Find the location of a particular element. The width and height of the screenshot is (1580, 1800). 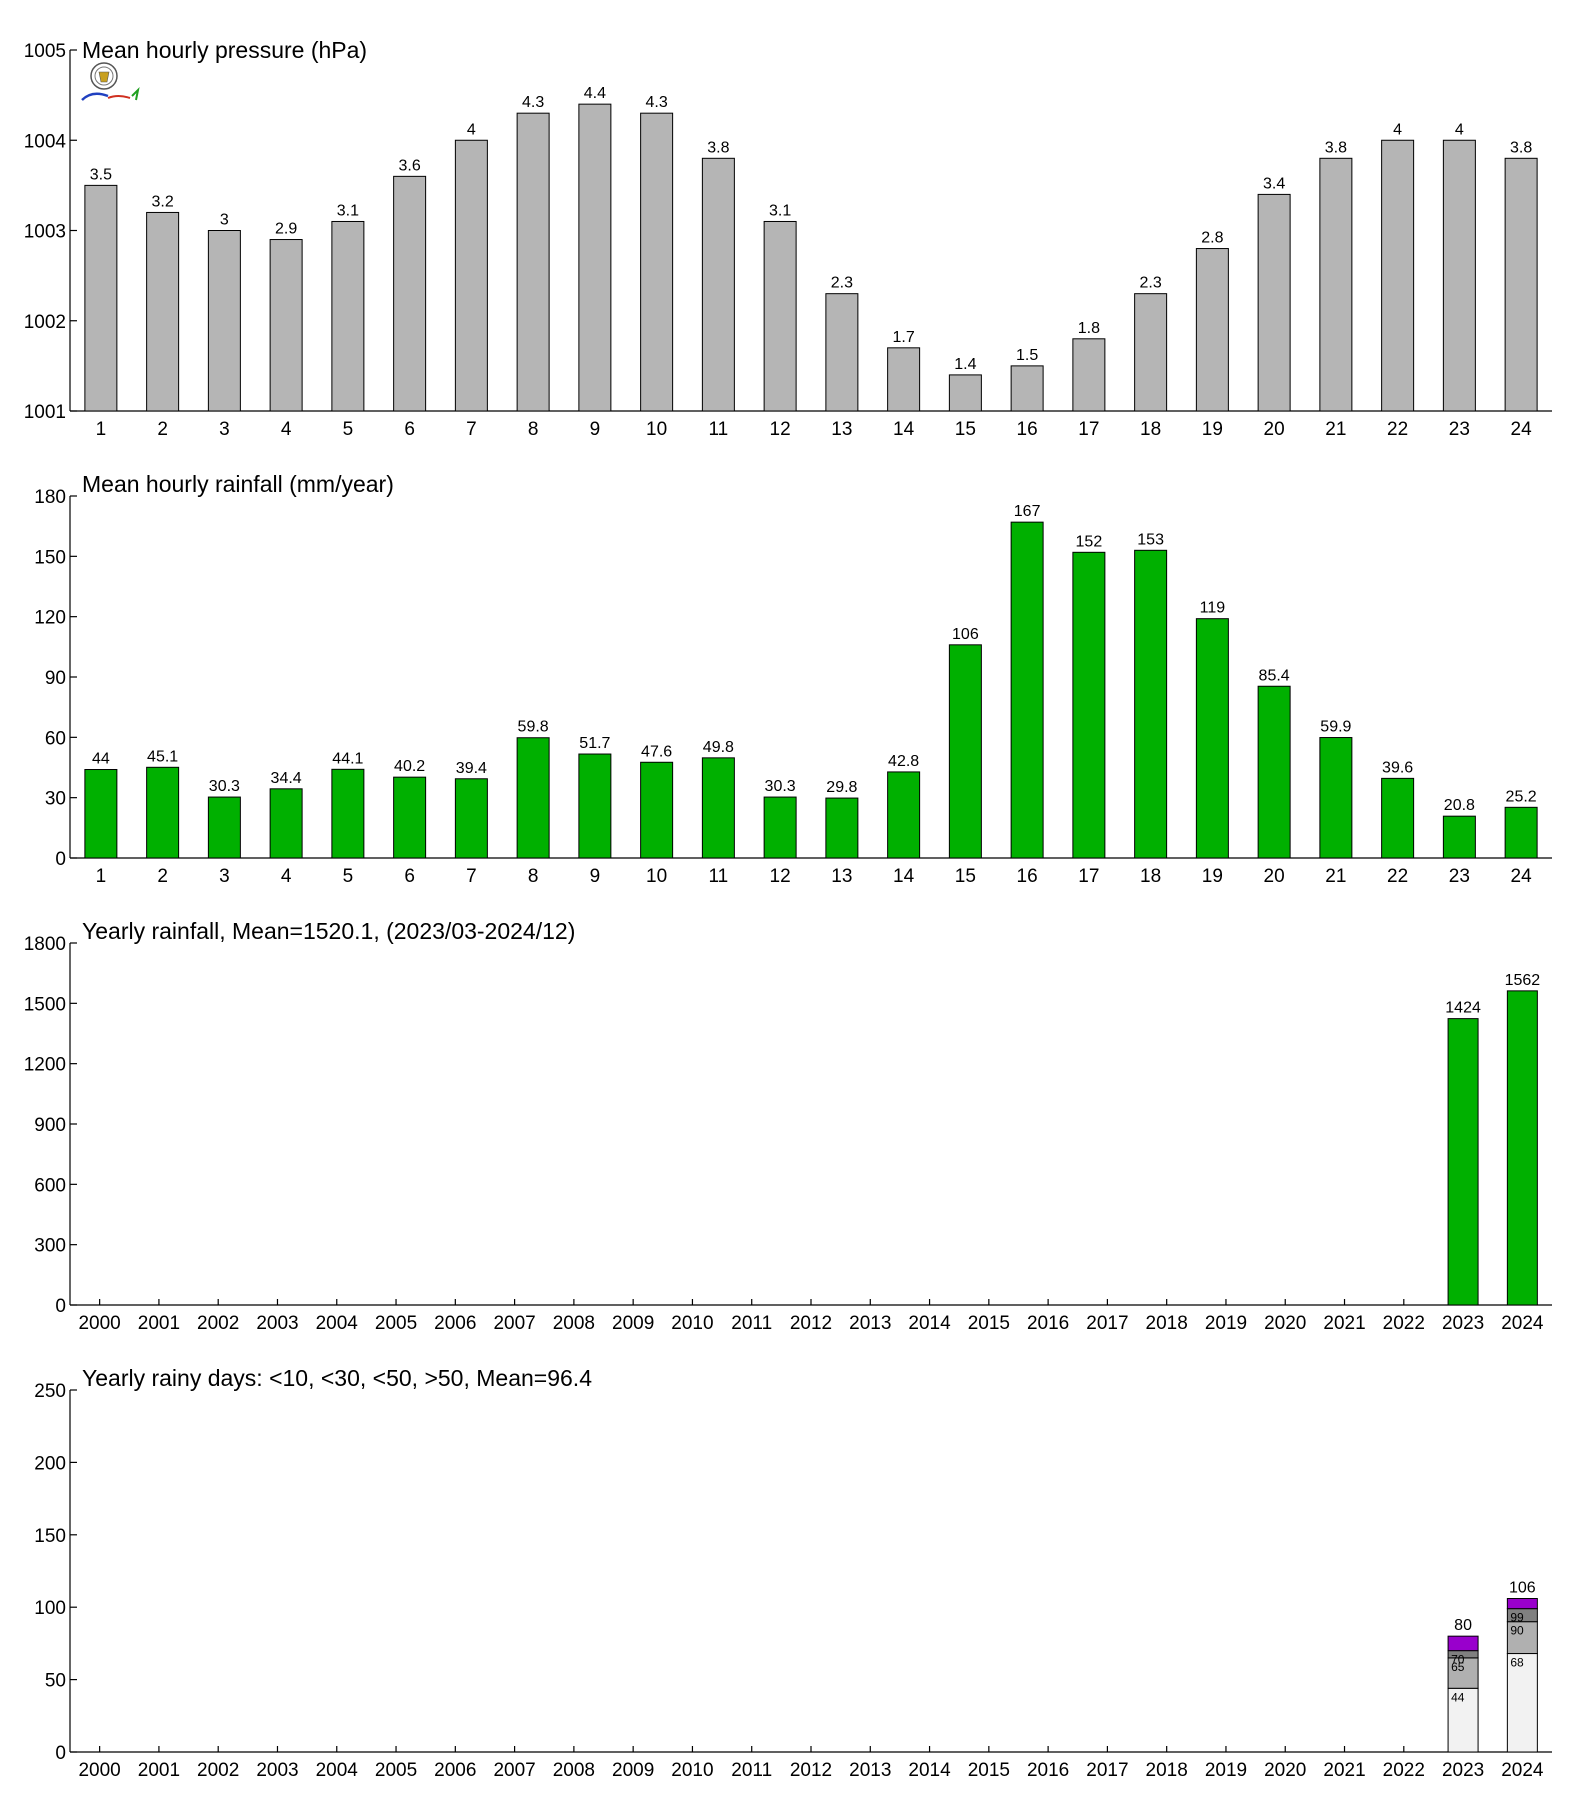

x-tick-label: 2003 is located at coordinates (277, 1770).